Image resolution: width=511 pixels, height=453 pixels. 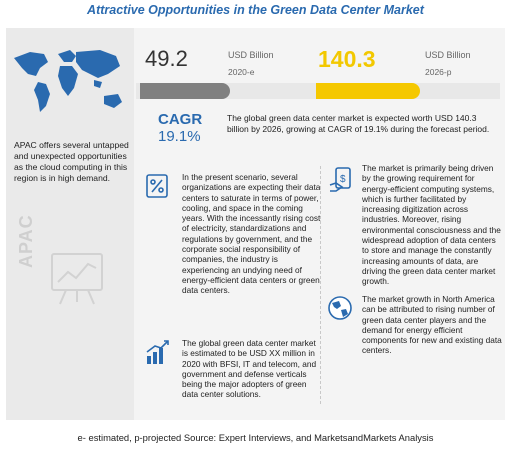 I want to click on world-map-icon, so click(x=68, y=81).